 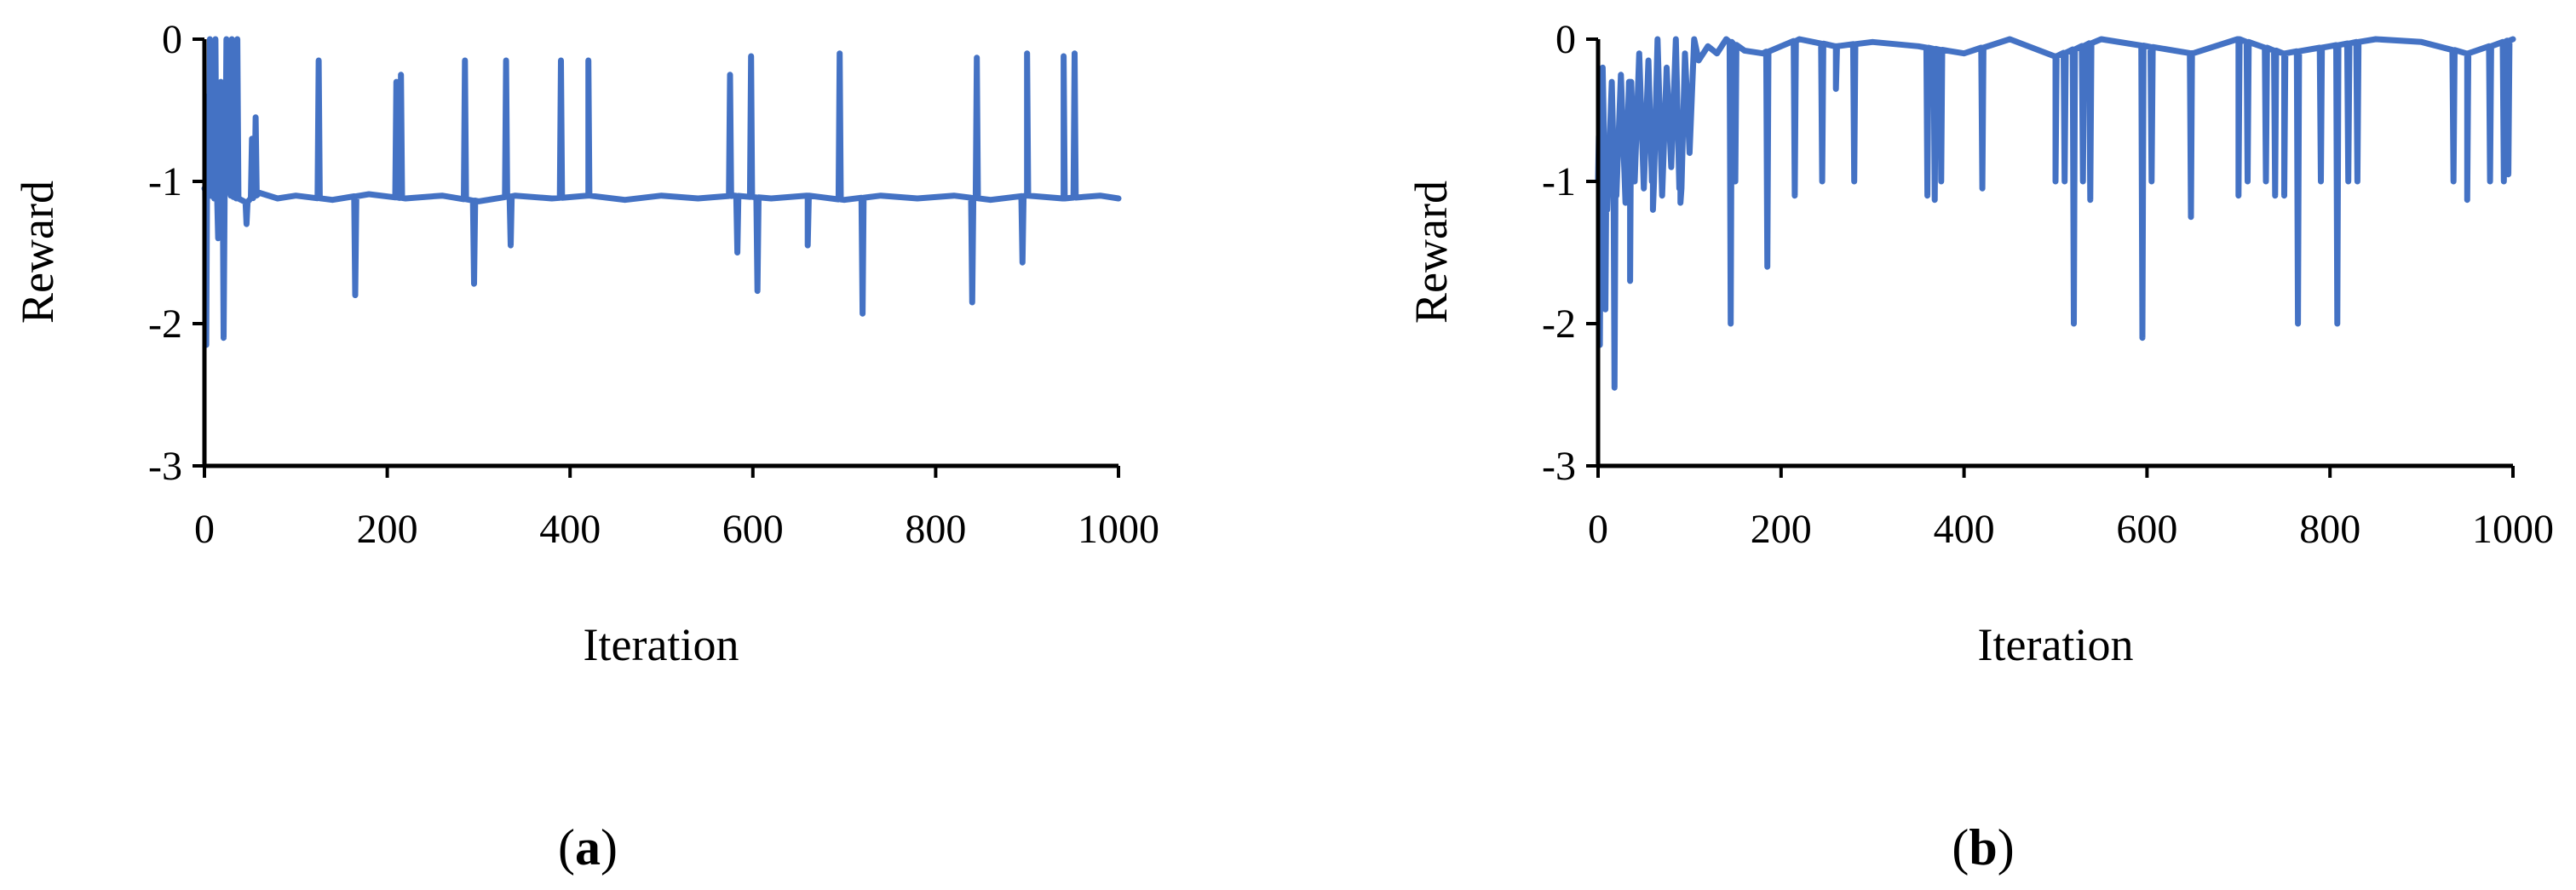 What do you see at coordinates (753, 529) in the screenshot?
I see `chart-a-x-tick-label: 600` at bounding box center [753, 529].